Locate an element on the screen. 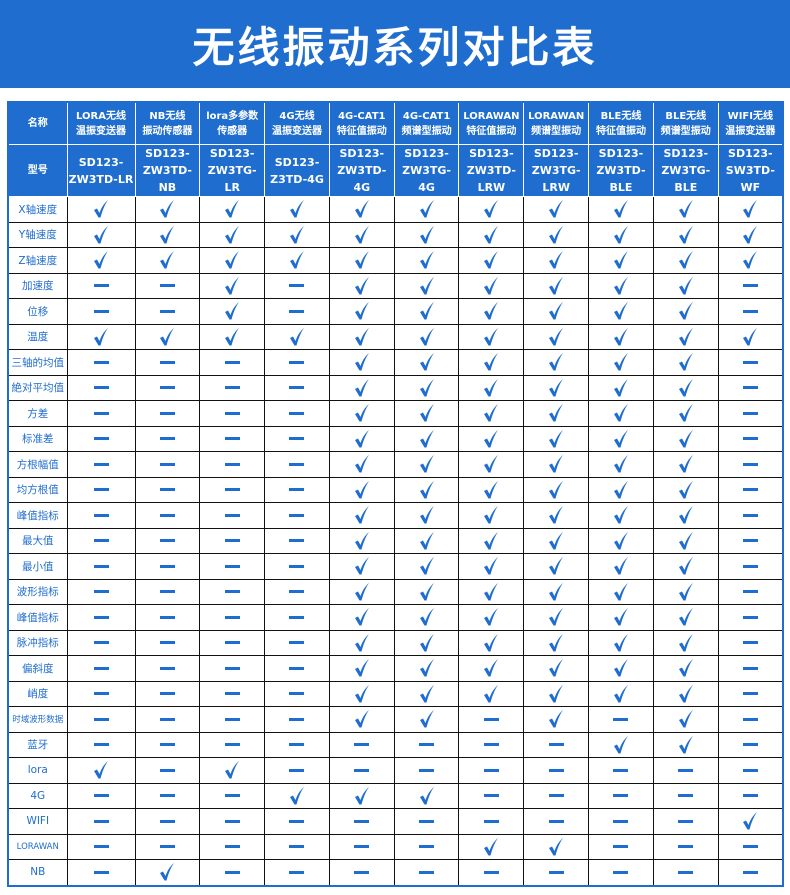 Image resolution: width=790 pixels, height=895 pixels. product-name-header: BLE无线频谱型振动 is located at coordinates (685, 123).